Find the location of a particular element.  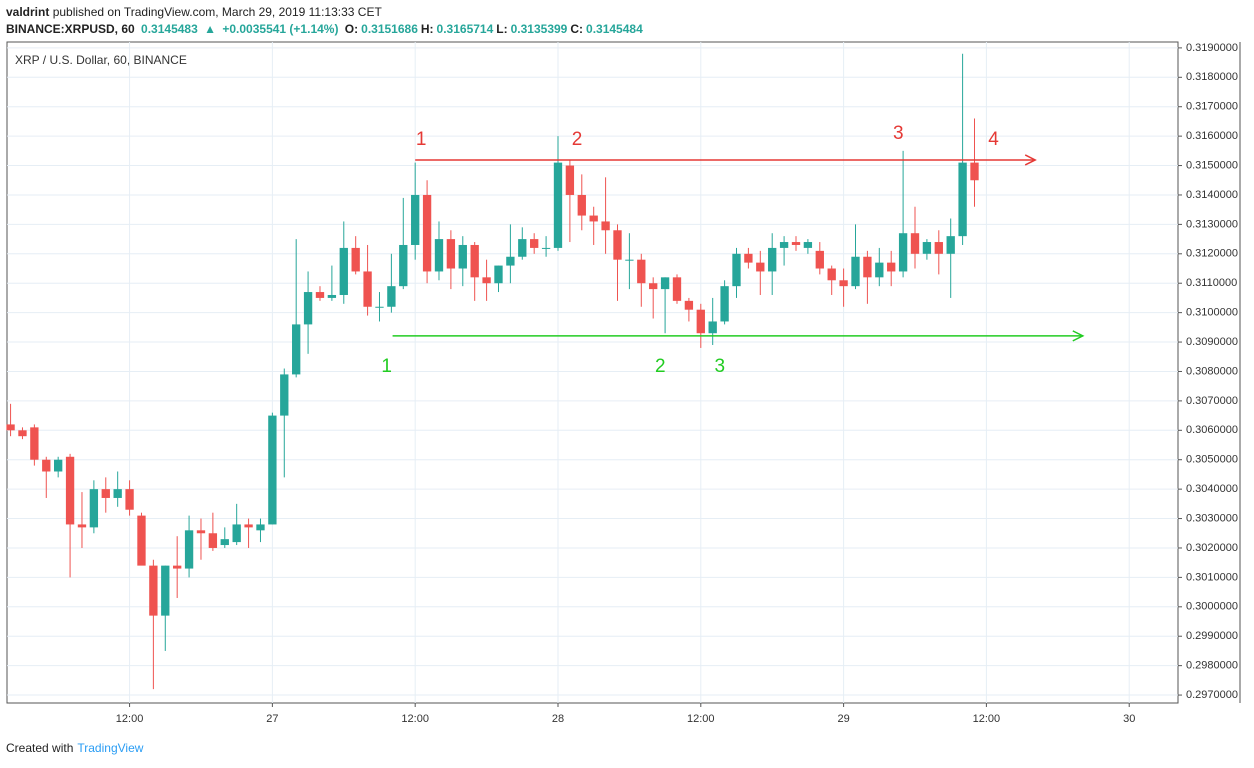

y-tick-label: 0.3140000 is located at coordinates (1212, 195).